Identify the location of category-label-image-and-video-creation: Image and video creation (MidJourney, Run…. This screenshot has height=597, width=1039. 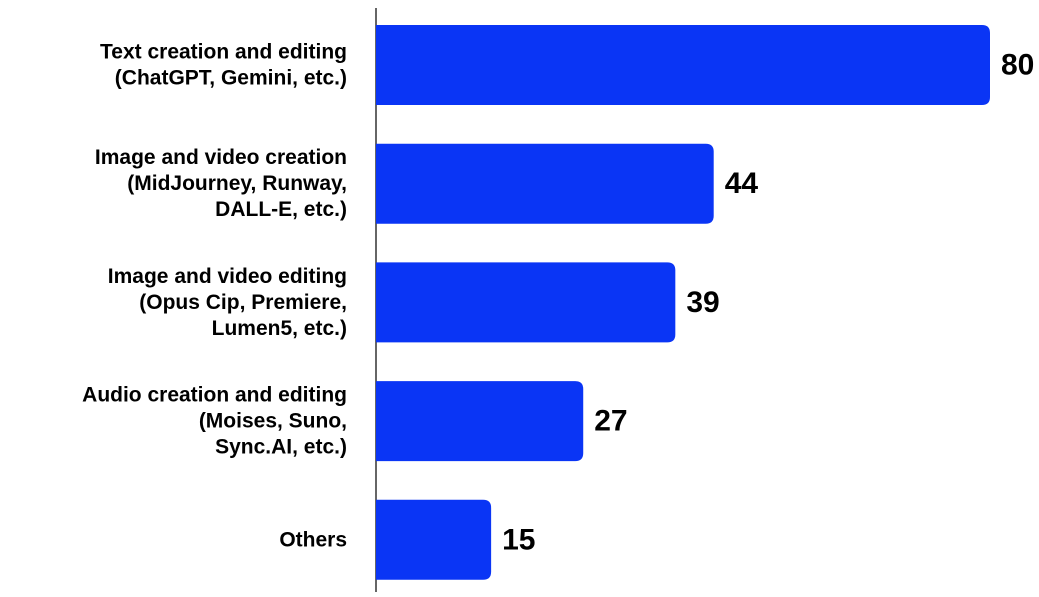
(221, 183).